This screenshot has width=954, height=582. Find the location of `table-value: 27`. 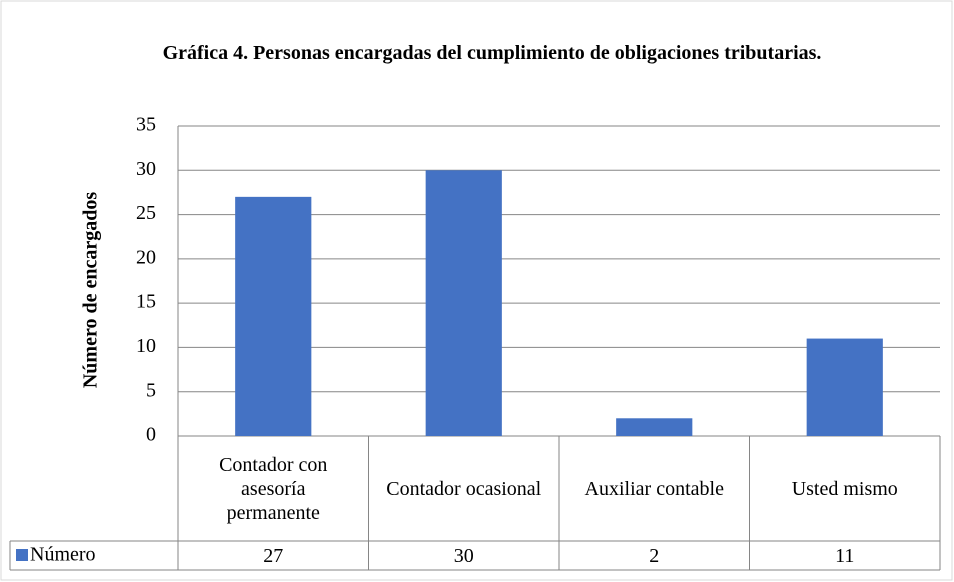

table-value: 27 is located at coordinates (273, 555).